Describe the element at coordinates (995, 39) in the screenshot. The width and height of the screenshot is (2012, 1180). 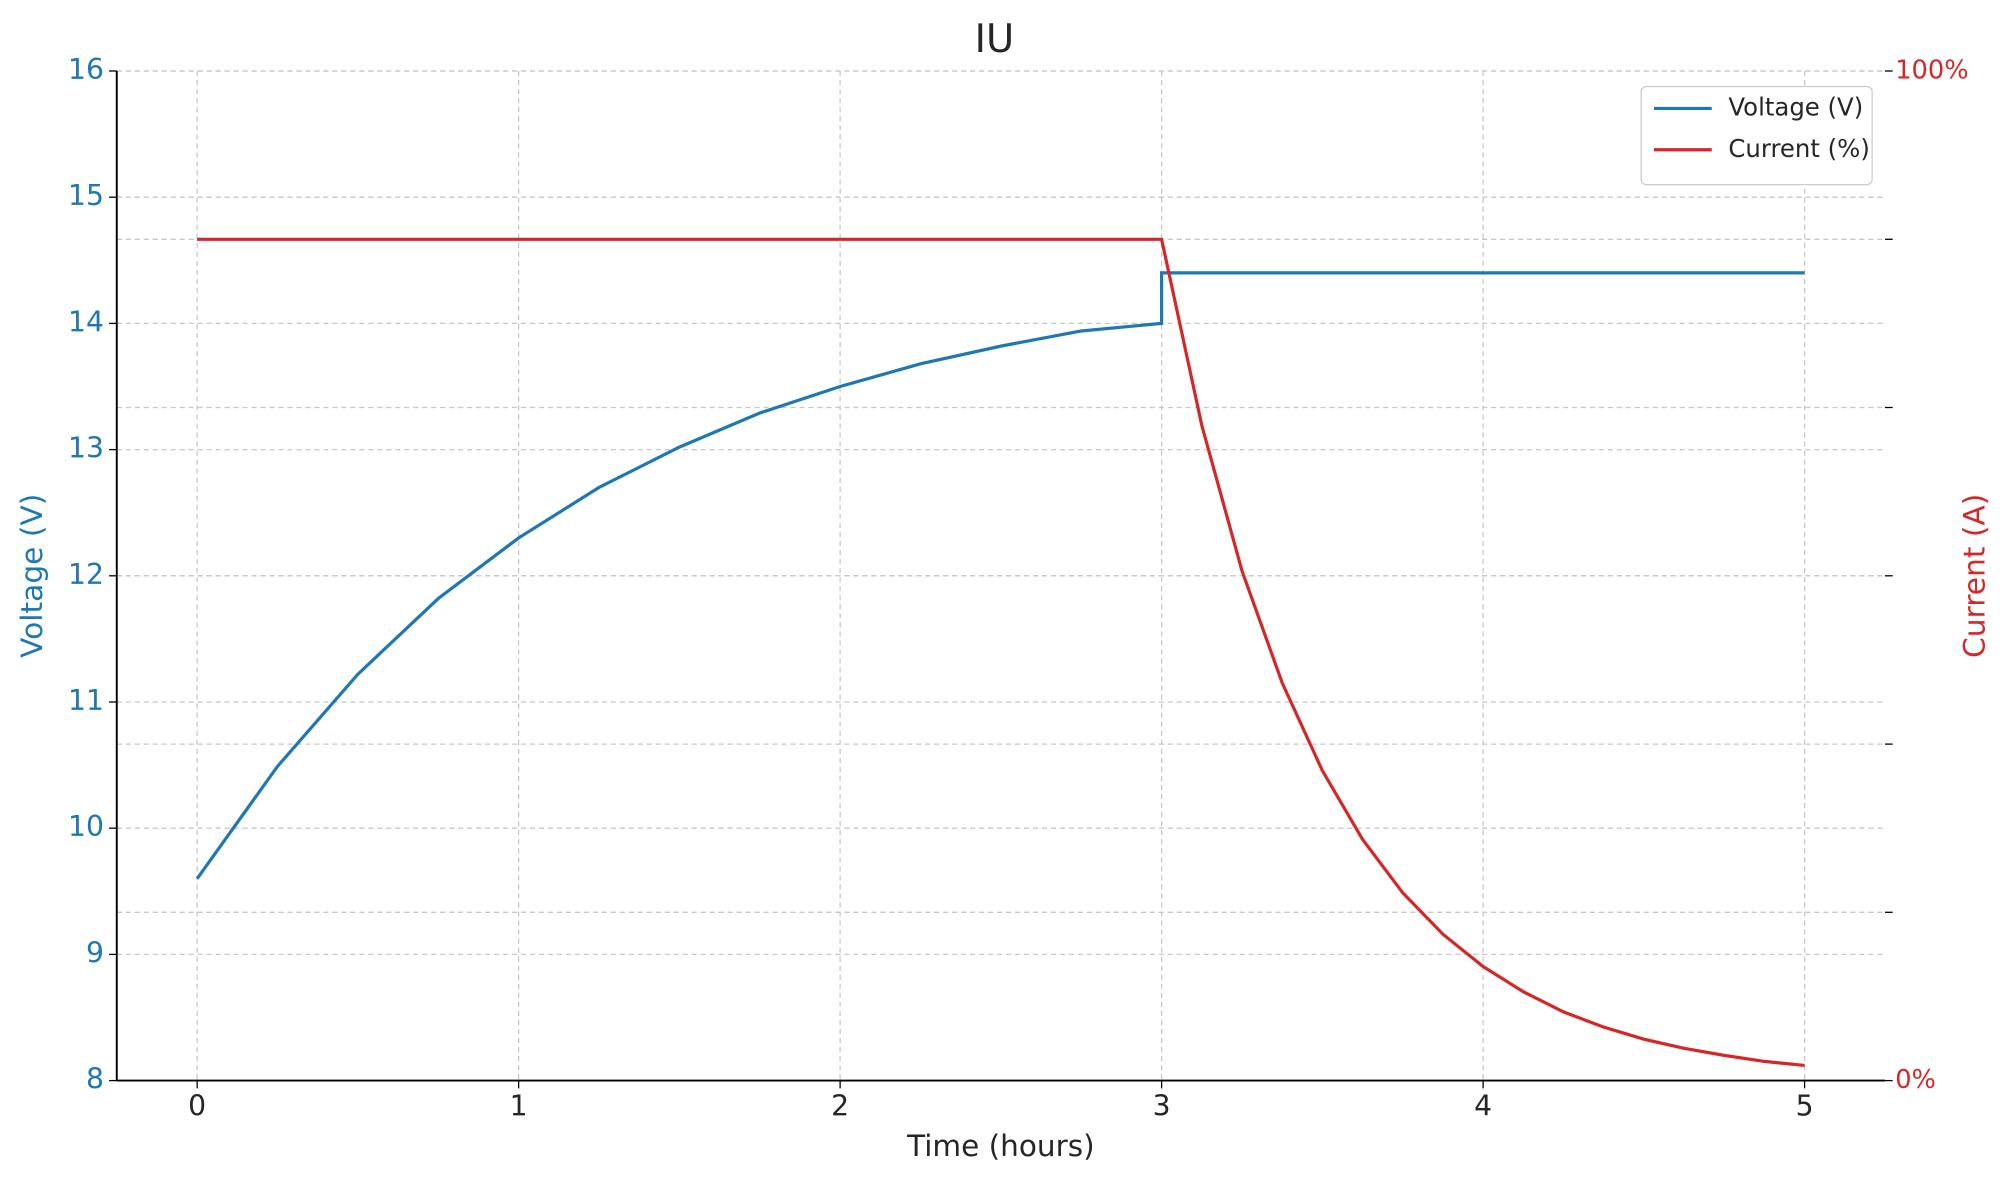
I see `chart-title: IU` at that location.